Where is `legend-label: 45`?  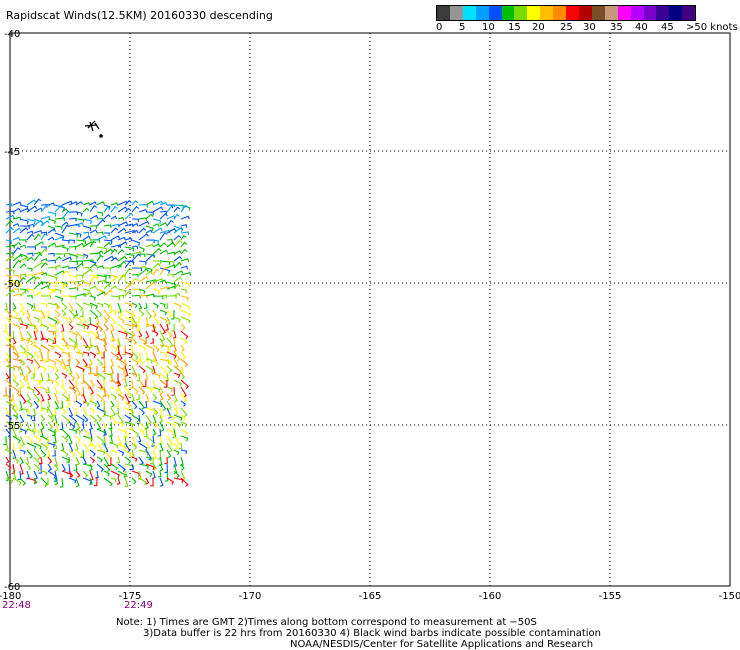 legend-label: 45 is located at coordinates (667, 27).